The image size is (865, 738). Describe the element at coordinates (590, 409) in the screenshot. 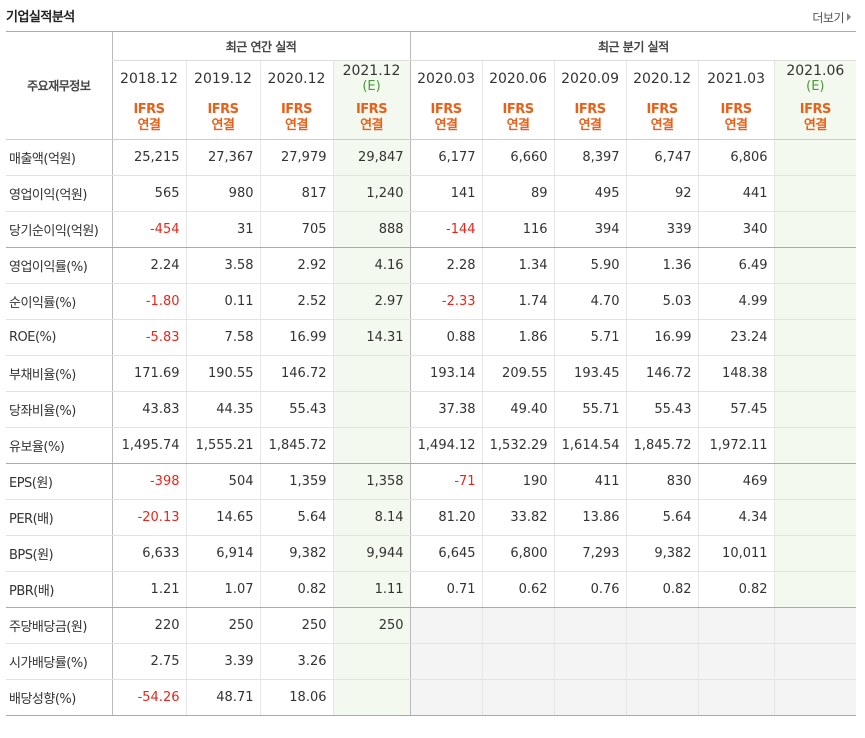

I see `table-cell: 55.71` at that location.